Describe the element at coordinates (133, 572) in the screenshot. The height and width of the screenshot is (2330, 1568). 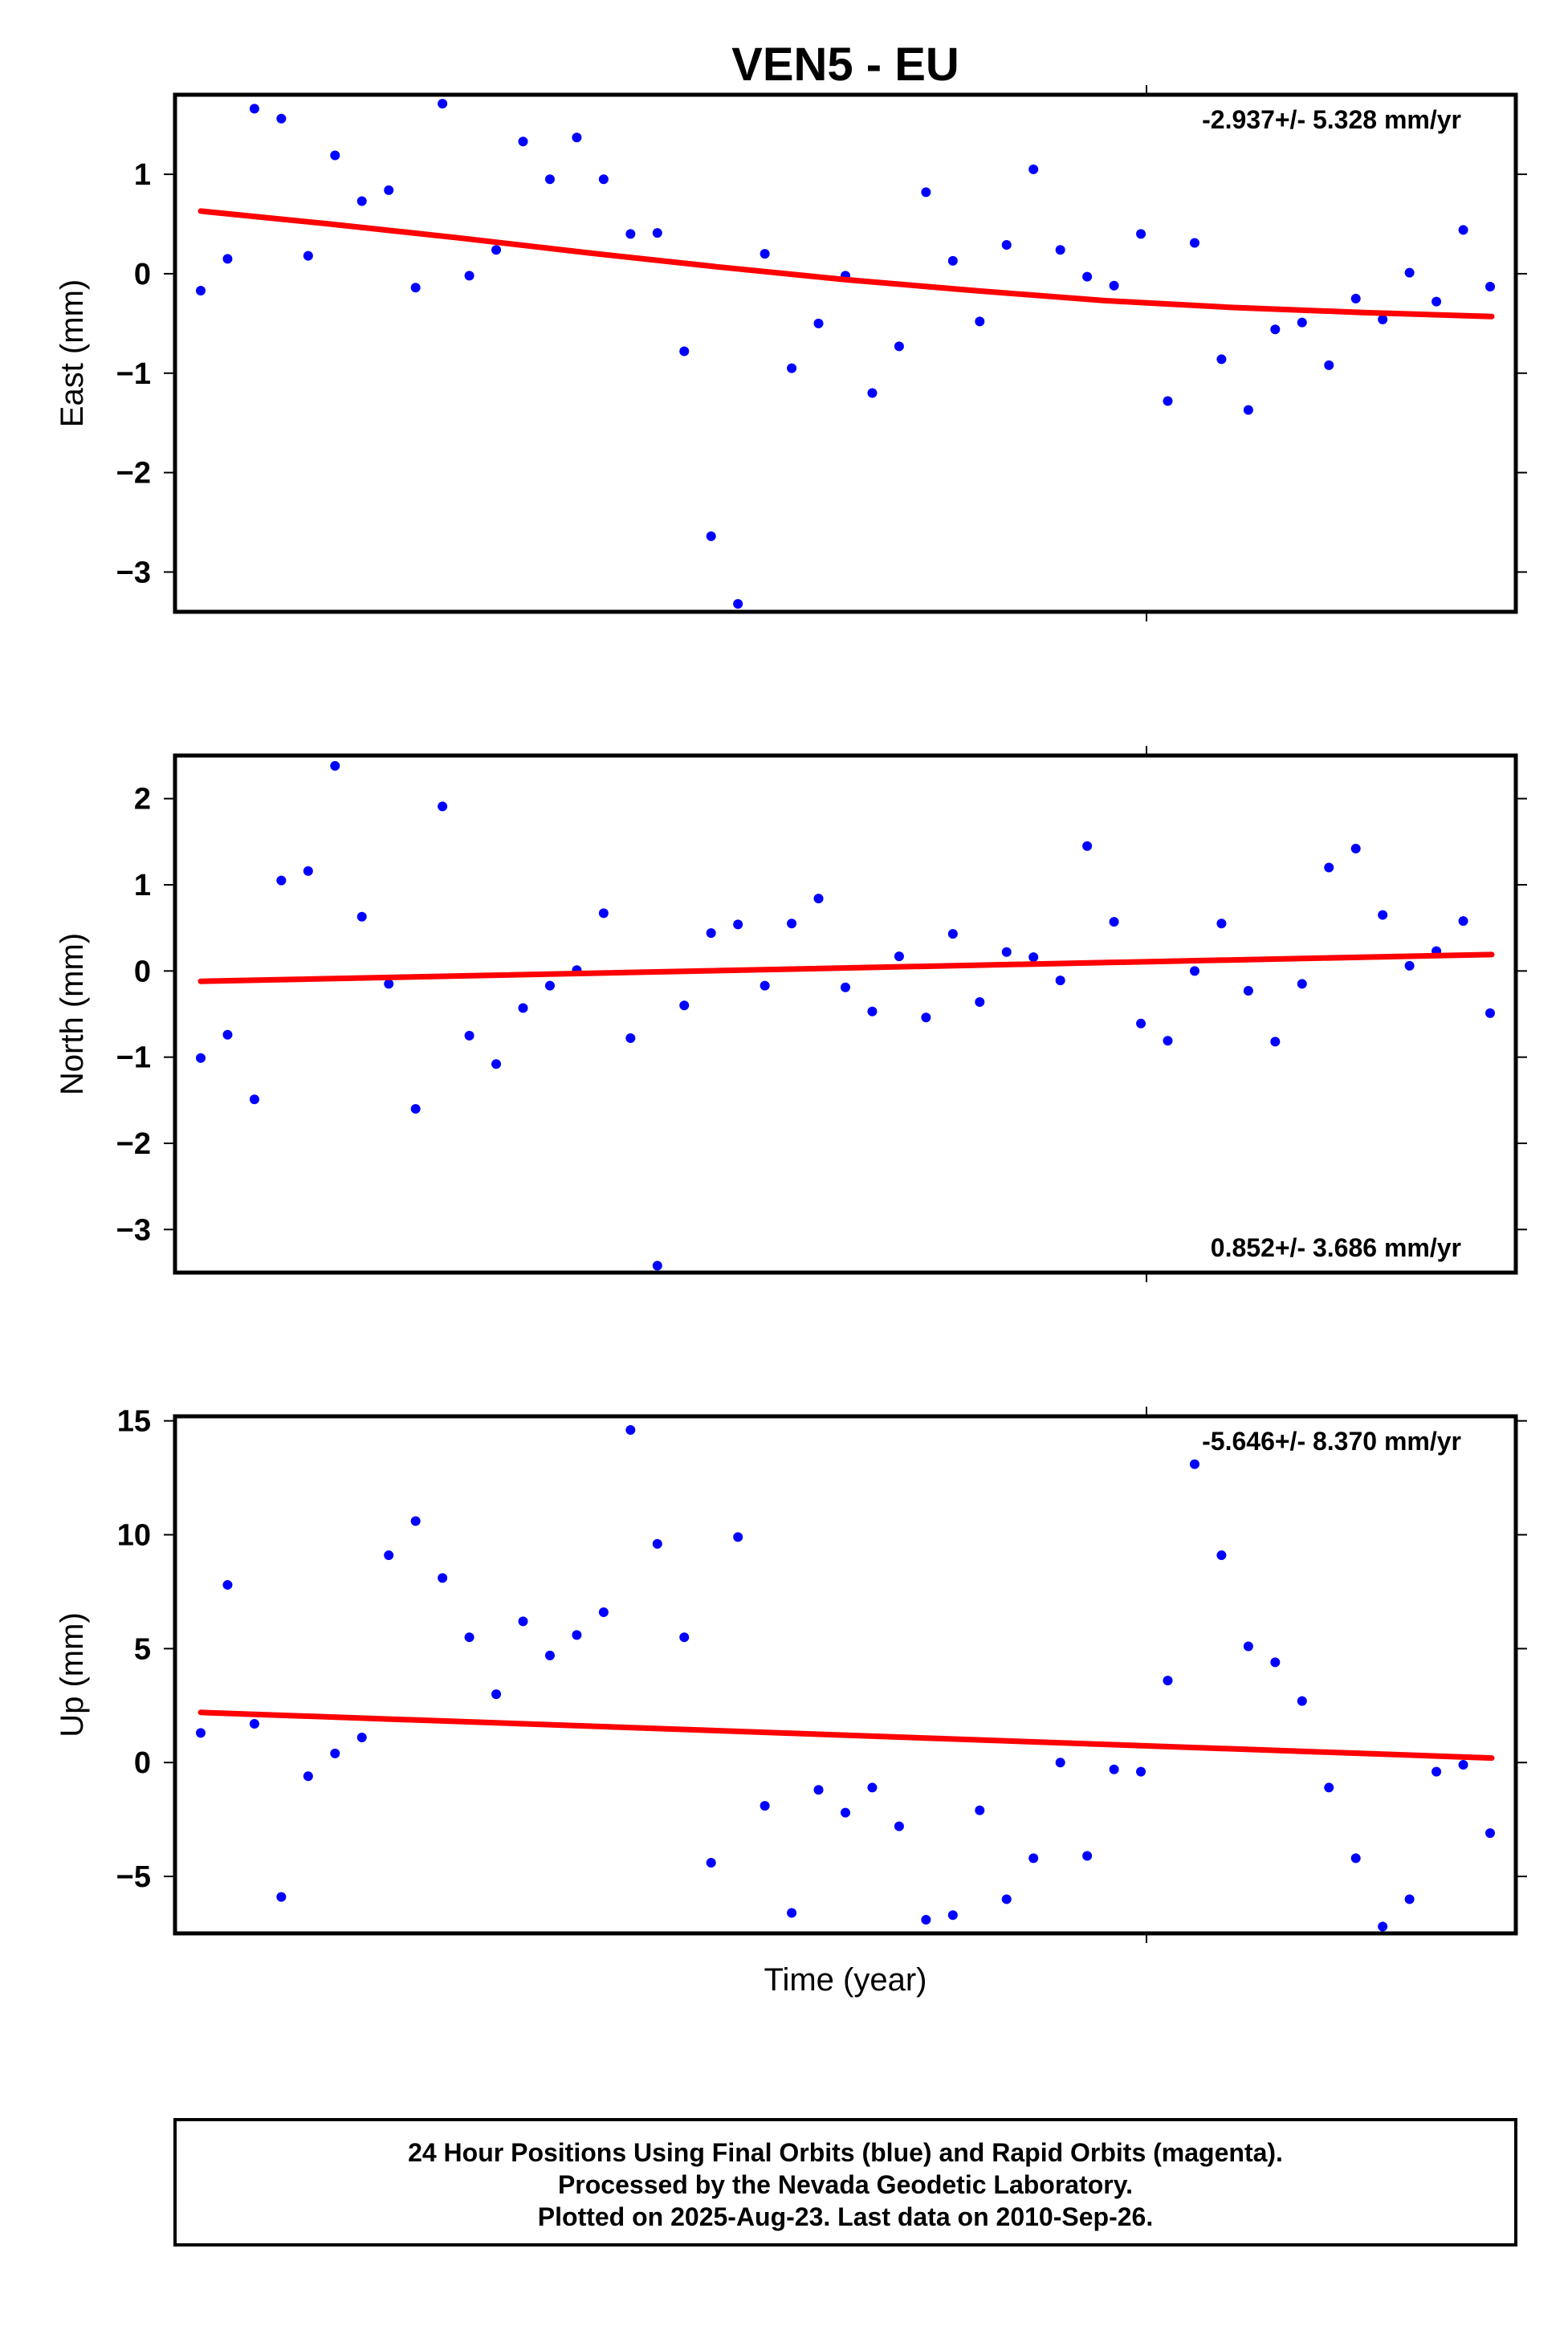
I see `east-ytick-label: −3` at that location.